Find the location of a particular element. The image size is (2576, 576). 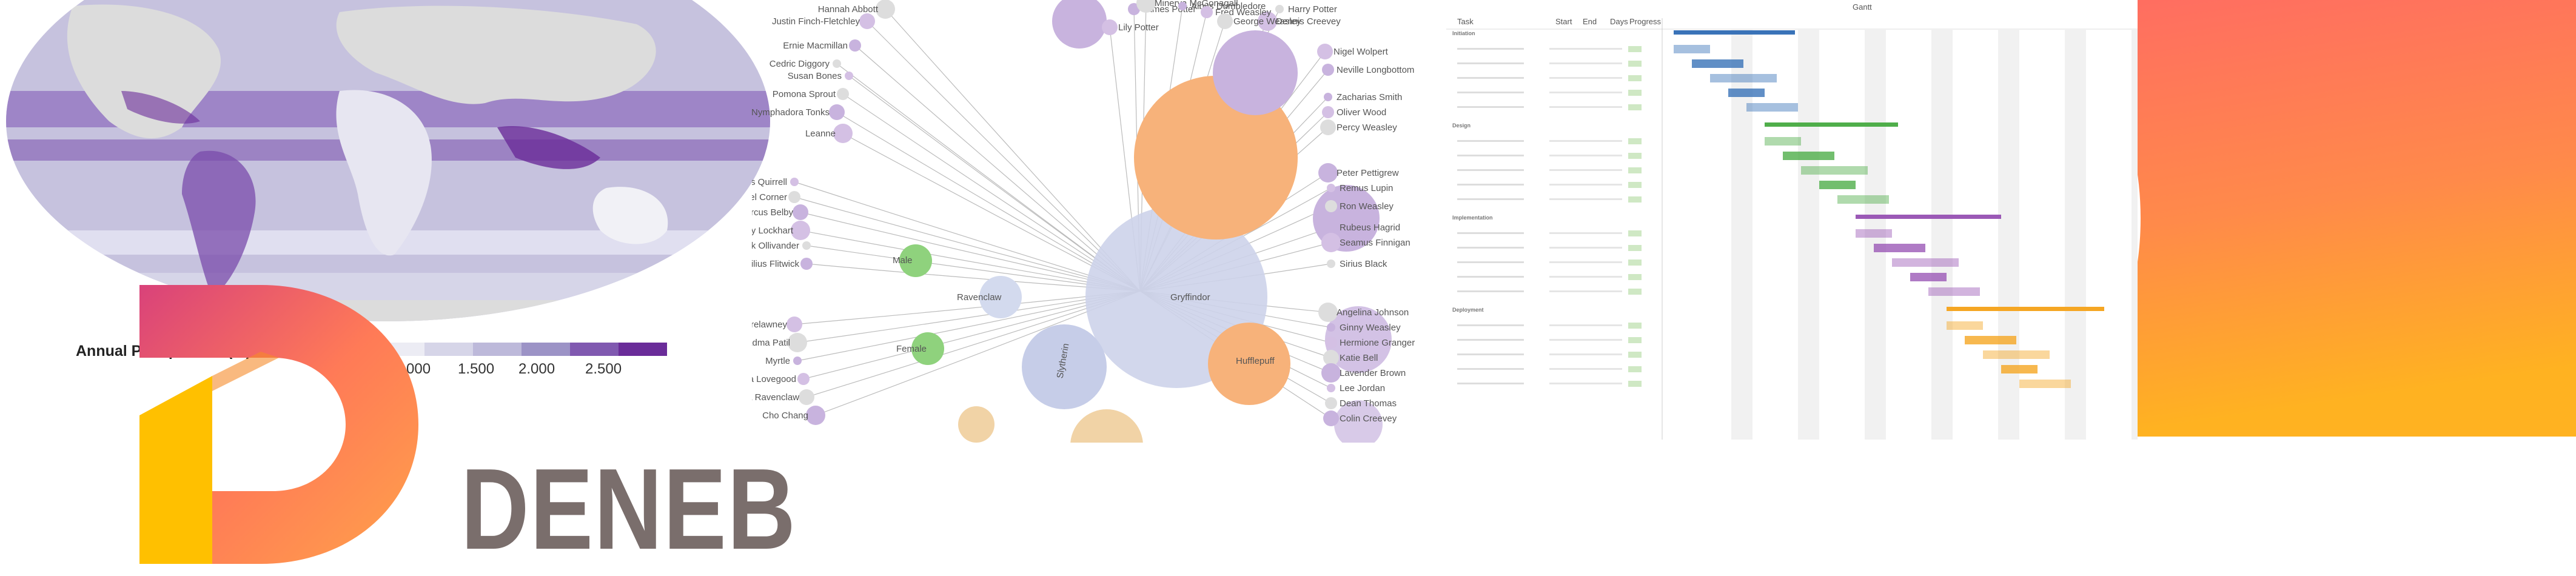

gryffindor-label: Gryffindor is located at coordinates (1190, 297).